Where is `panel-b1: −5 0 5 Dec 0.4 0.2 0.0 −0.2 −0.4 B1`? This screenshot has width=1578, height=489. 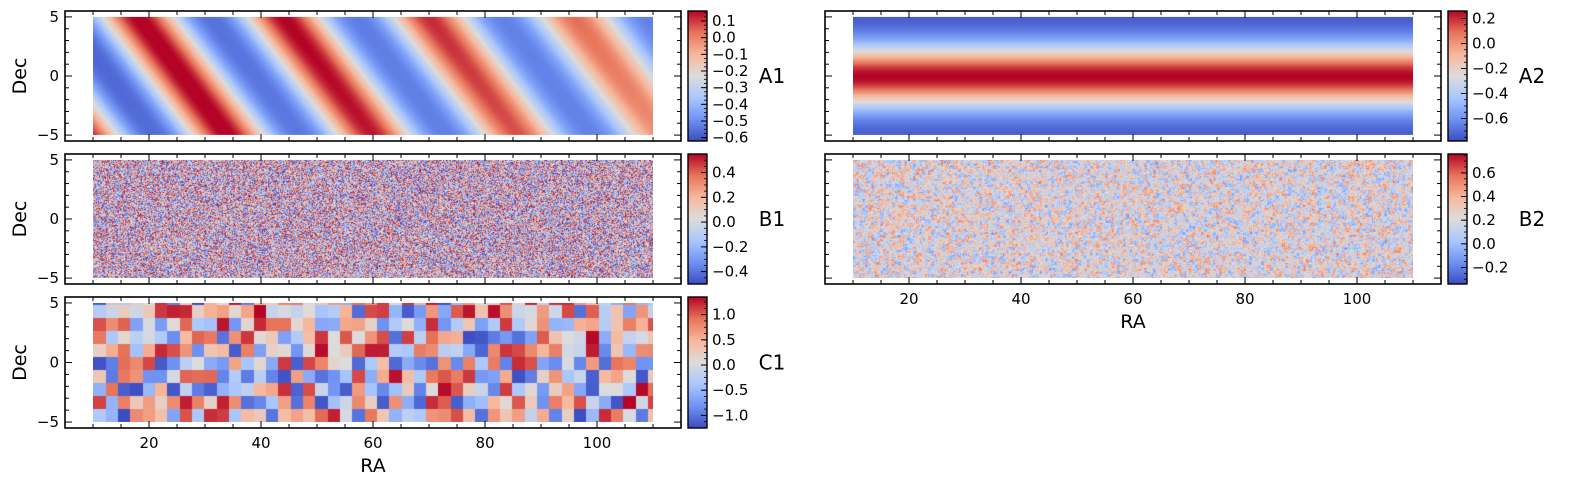 panel-b1: −5 0 5 Dec 0.4 0.2 0.0 −0.2 −0.4 B1 is located at coordinates (397, 219).